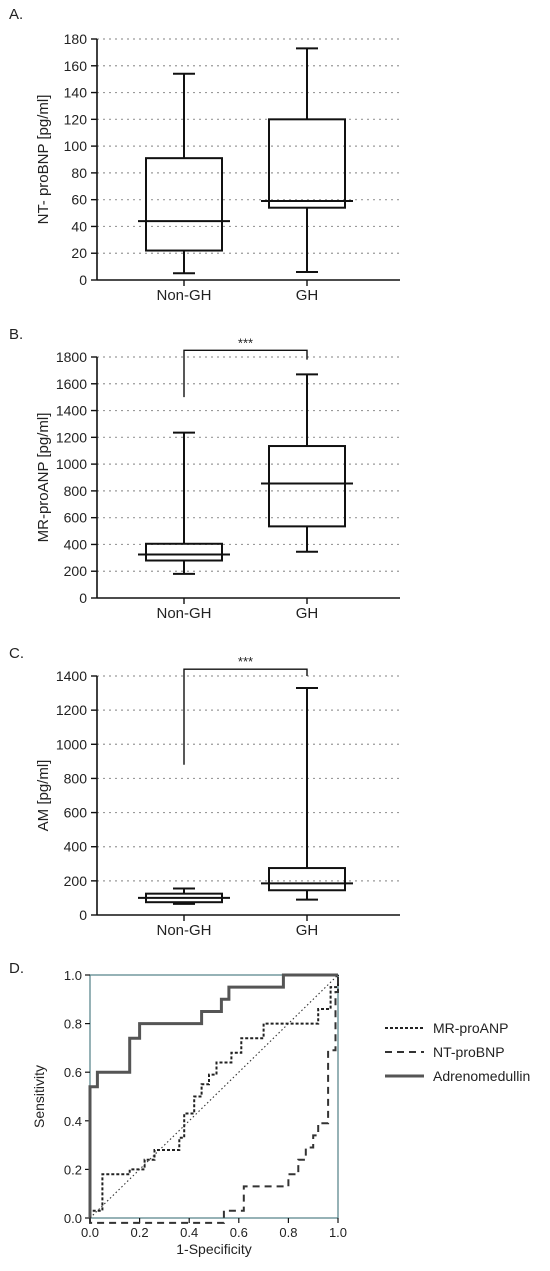  I want to click on legend-label: NT-proBNP, so click(469, 1052).